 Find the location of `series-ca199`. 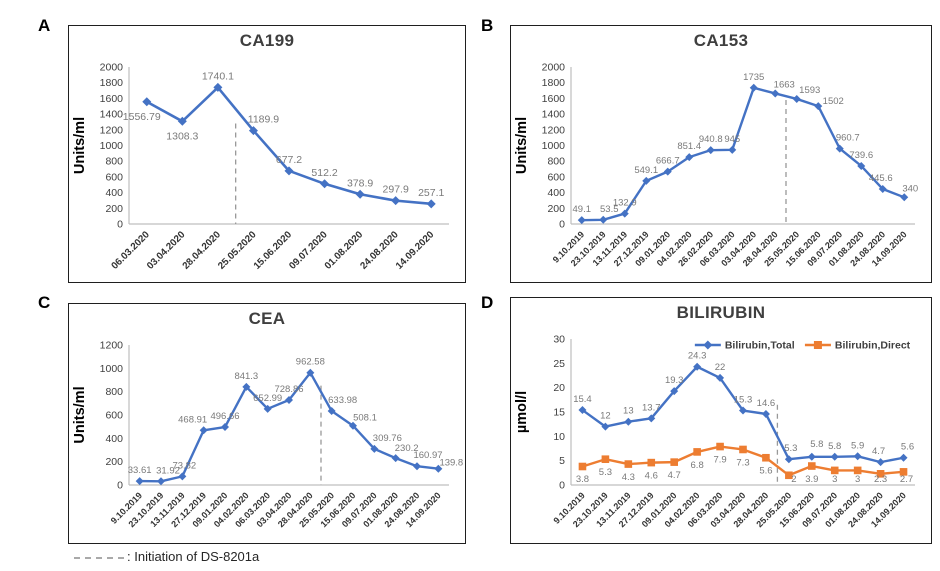

series-ca199 is located at coordinates (289, 145).